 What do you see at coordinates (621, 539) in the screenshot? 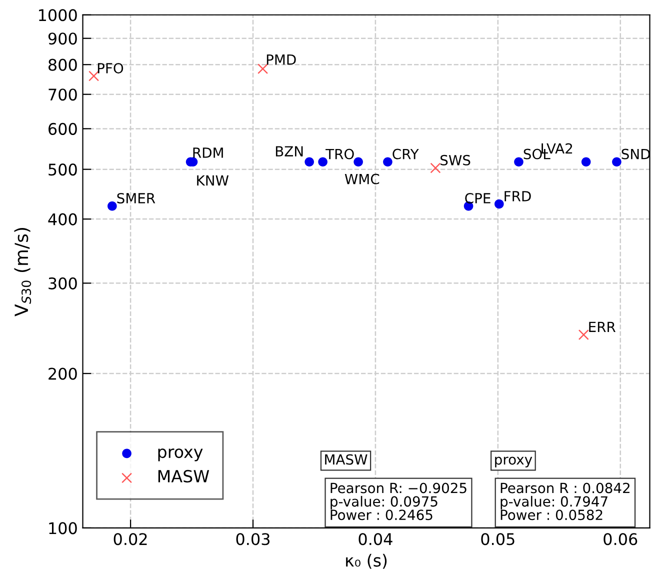
I see `x-tick-label: 0.06` at bounding box center [621, 539].